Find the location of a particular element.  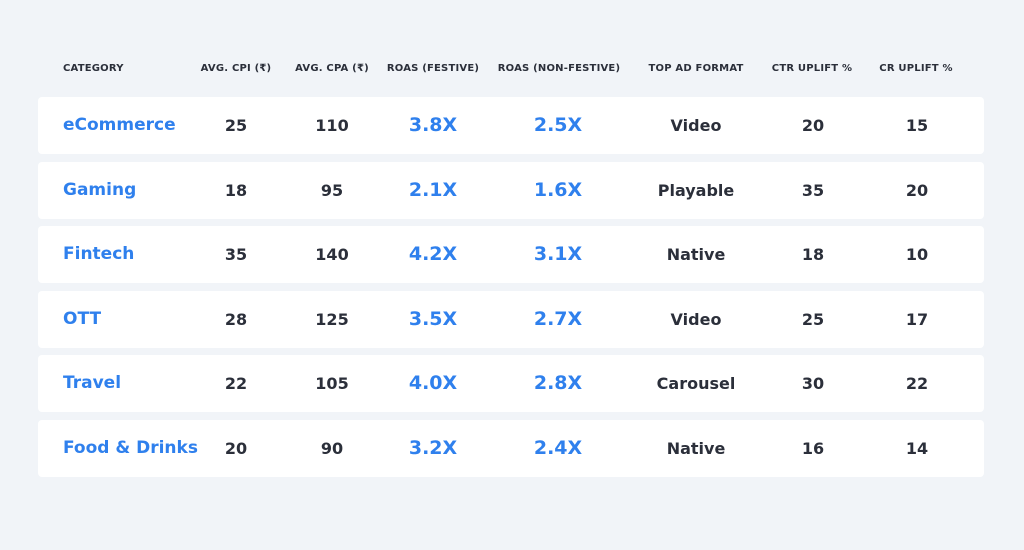

table-row: OTT 28 125 3.5X 2.7X Video 25 17 is located at coordinates (511, 319).